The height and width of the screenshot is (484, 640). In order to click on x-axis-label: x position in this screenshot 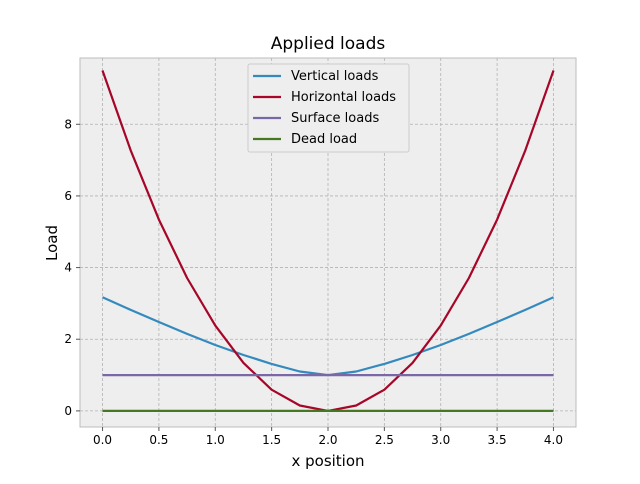, I will do `click(327, 461)`.